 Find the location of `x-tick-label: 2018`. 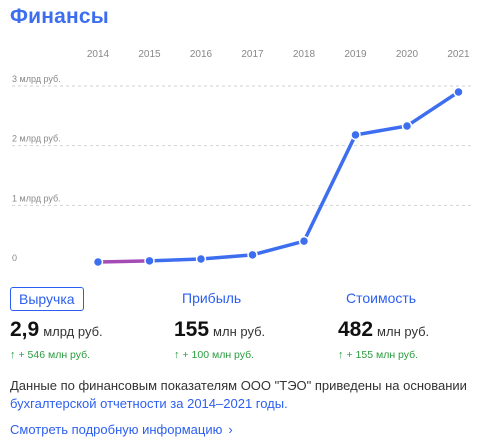

x-tick-label: 2018 is located at coordinates (304, 54).